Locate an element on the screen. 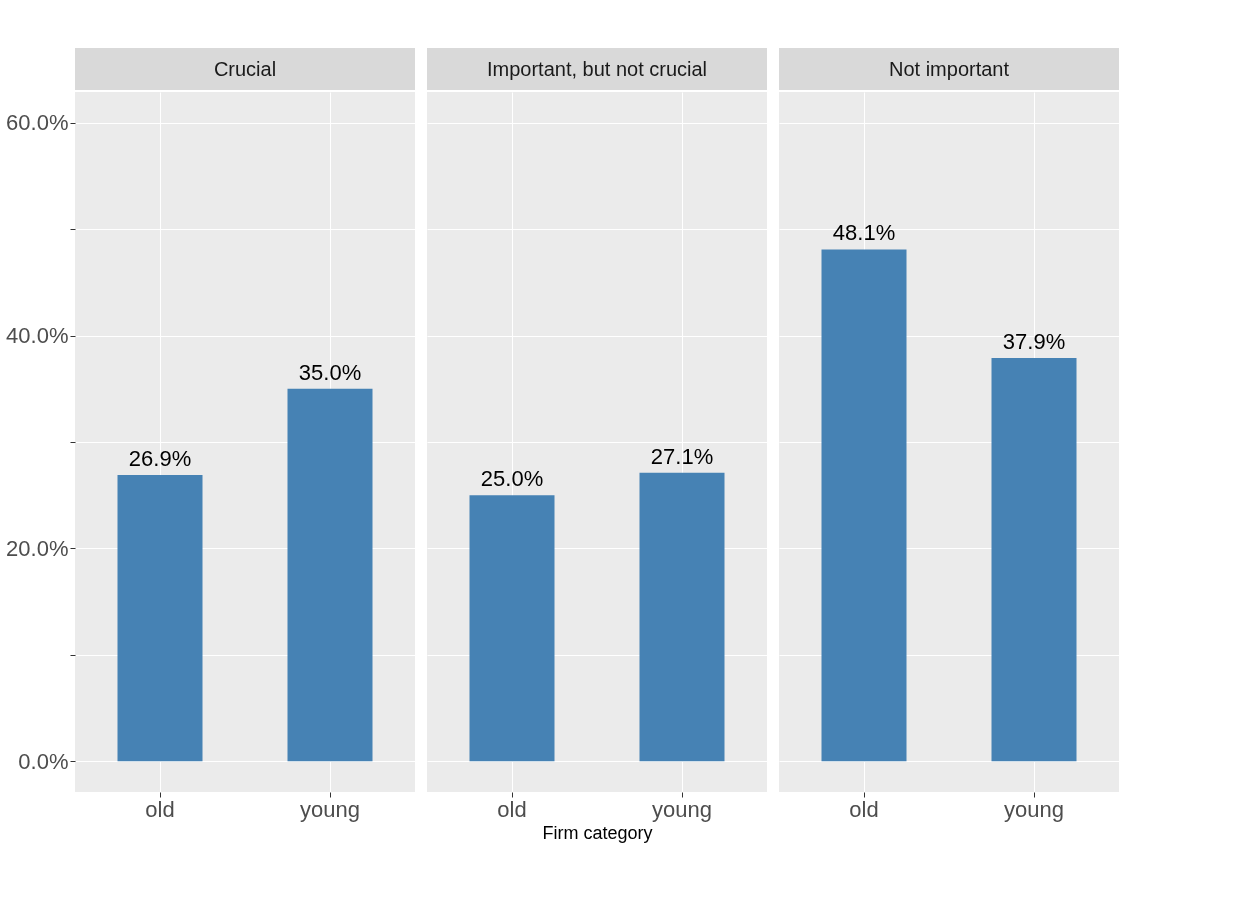 This screenshot has width=1235, height=898. x-axis-title: Firm category is located at coordinates (597, 832).